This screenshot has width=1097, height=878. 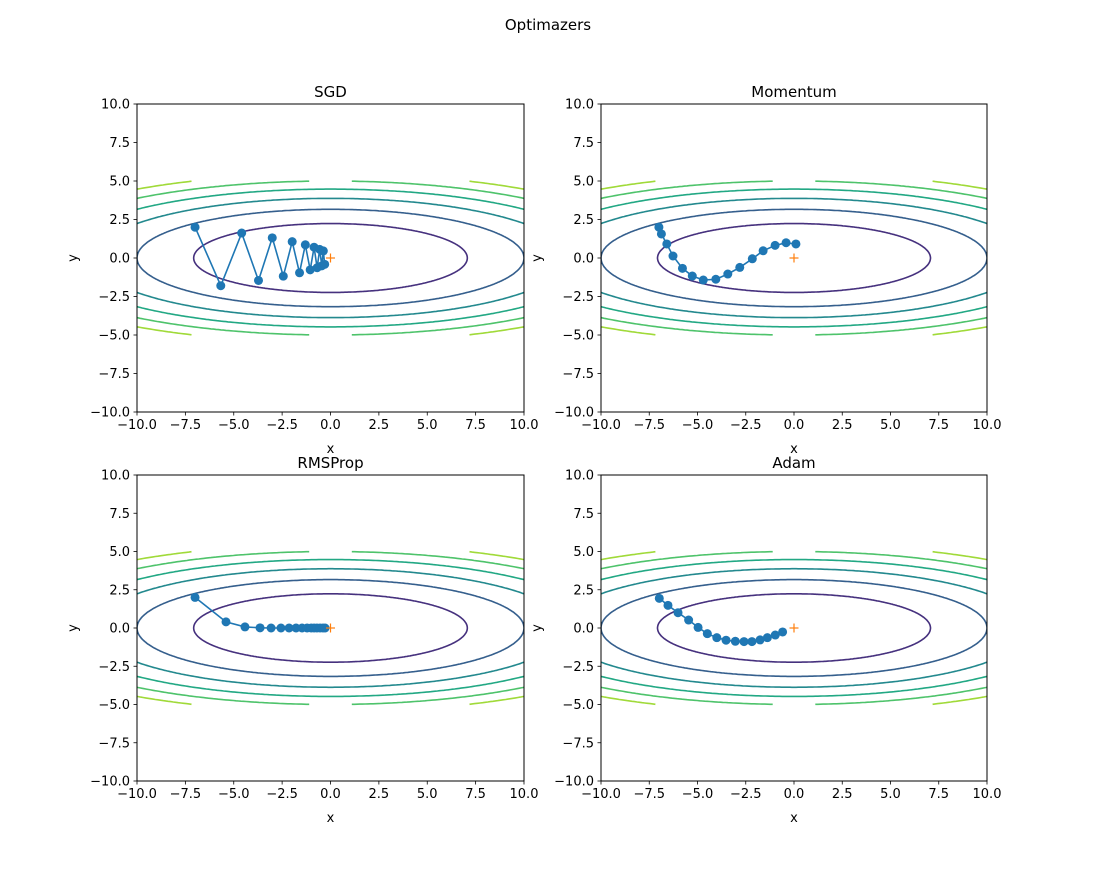 I want to click on x-tick-label: 2.5, so click(x=379, y=794).